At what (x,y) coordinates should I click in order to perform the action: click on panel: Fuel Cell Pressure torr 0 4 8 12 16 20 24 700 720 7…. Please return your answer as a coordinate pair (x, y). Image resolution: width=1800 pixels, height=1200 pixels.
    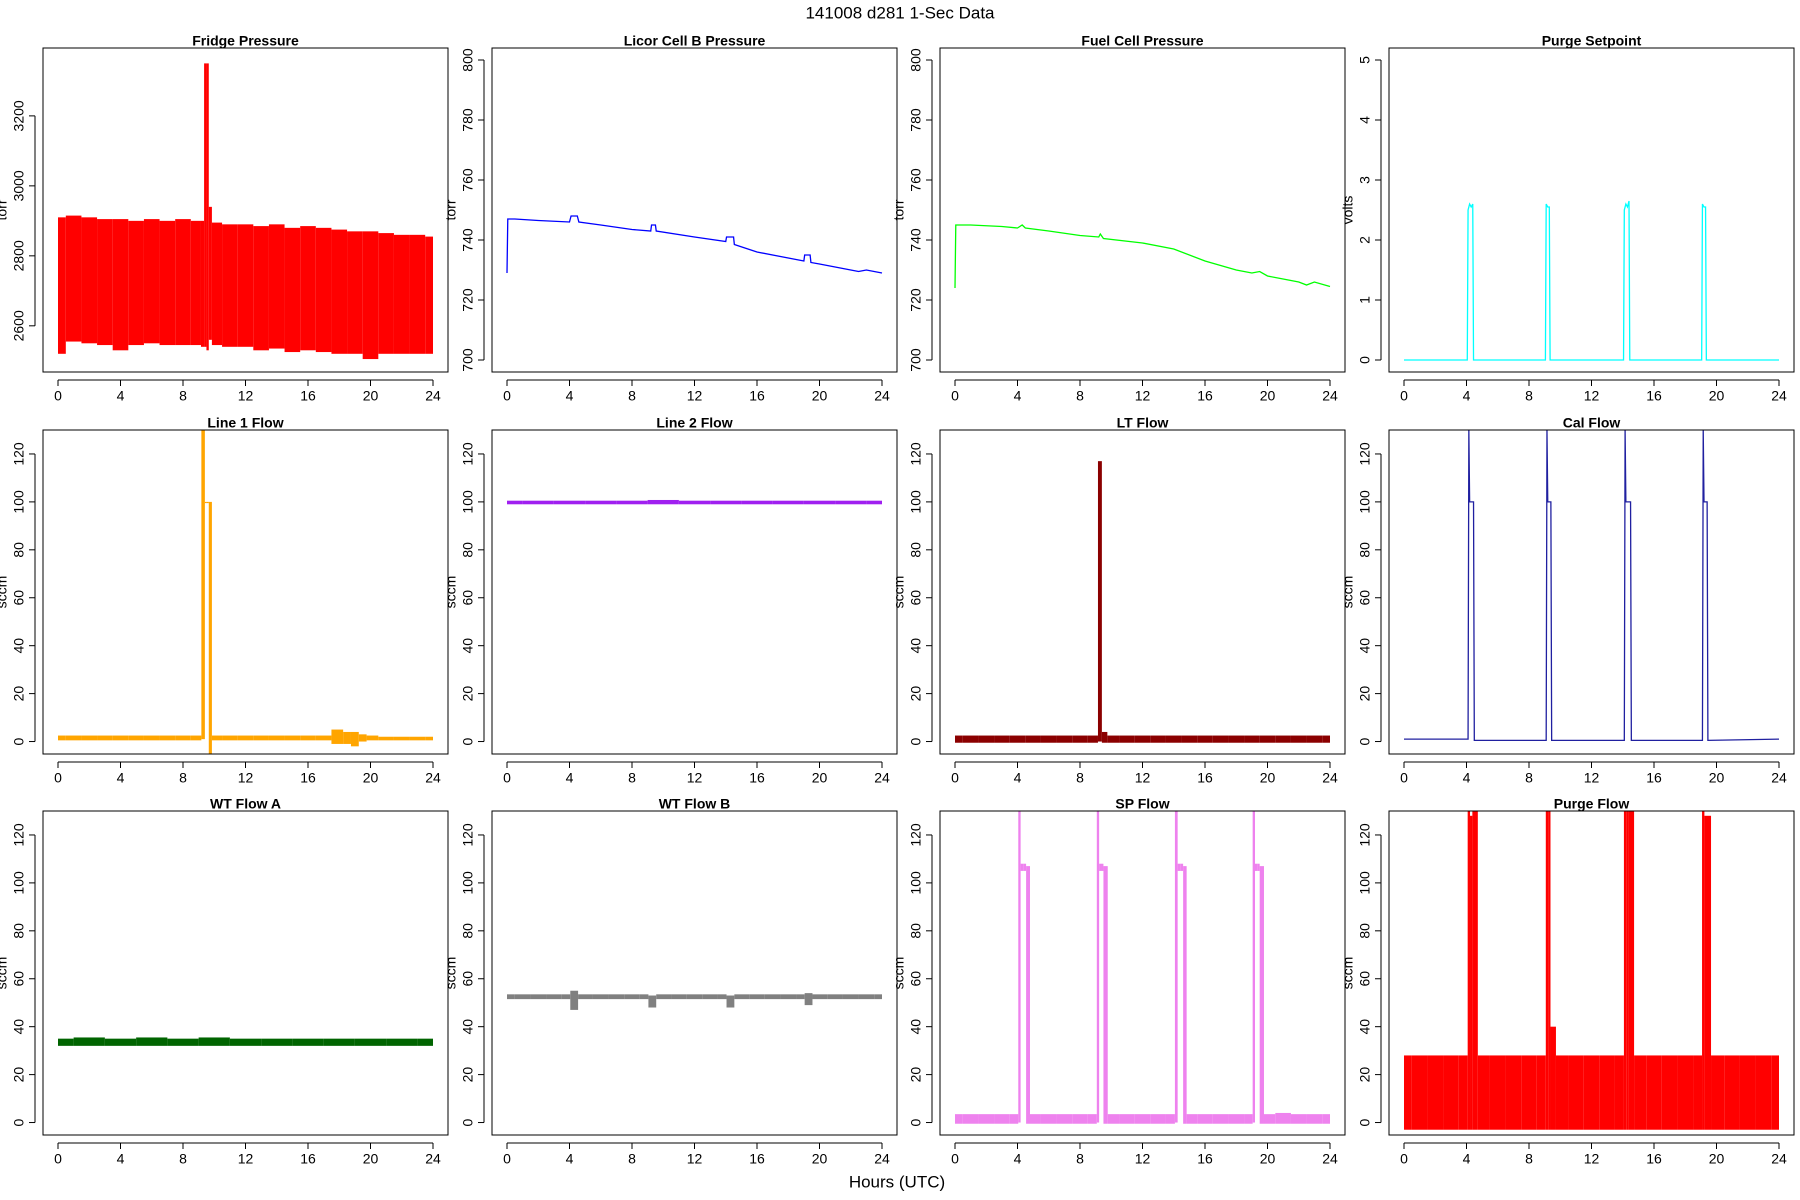
    Looking at the image, I should click on (1118, 218).